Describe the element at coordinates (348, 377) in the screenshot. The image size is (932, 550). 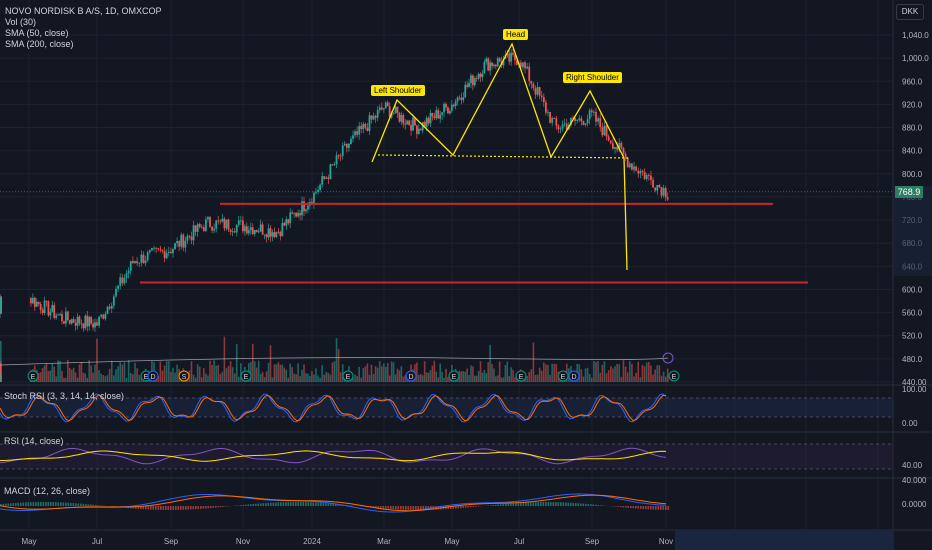
I see `event-marker-label: E` at that location.